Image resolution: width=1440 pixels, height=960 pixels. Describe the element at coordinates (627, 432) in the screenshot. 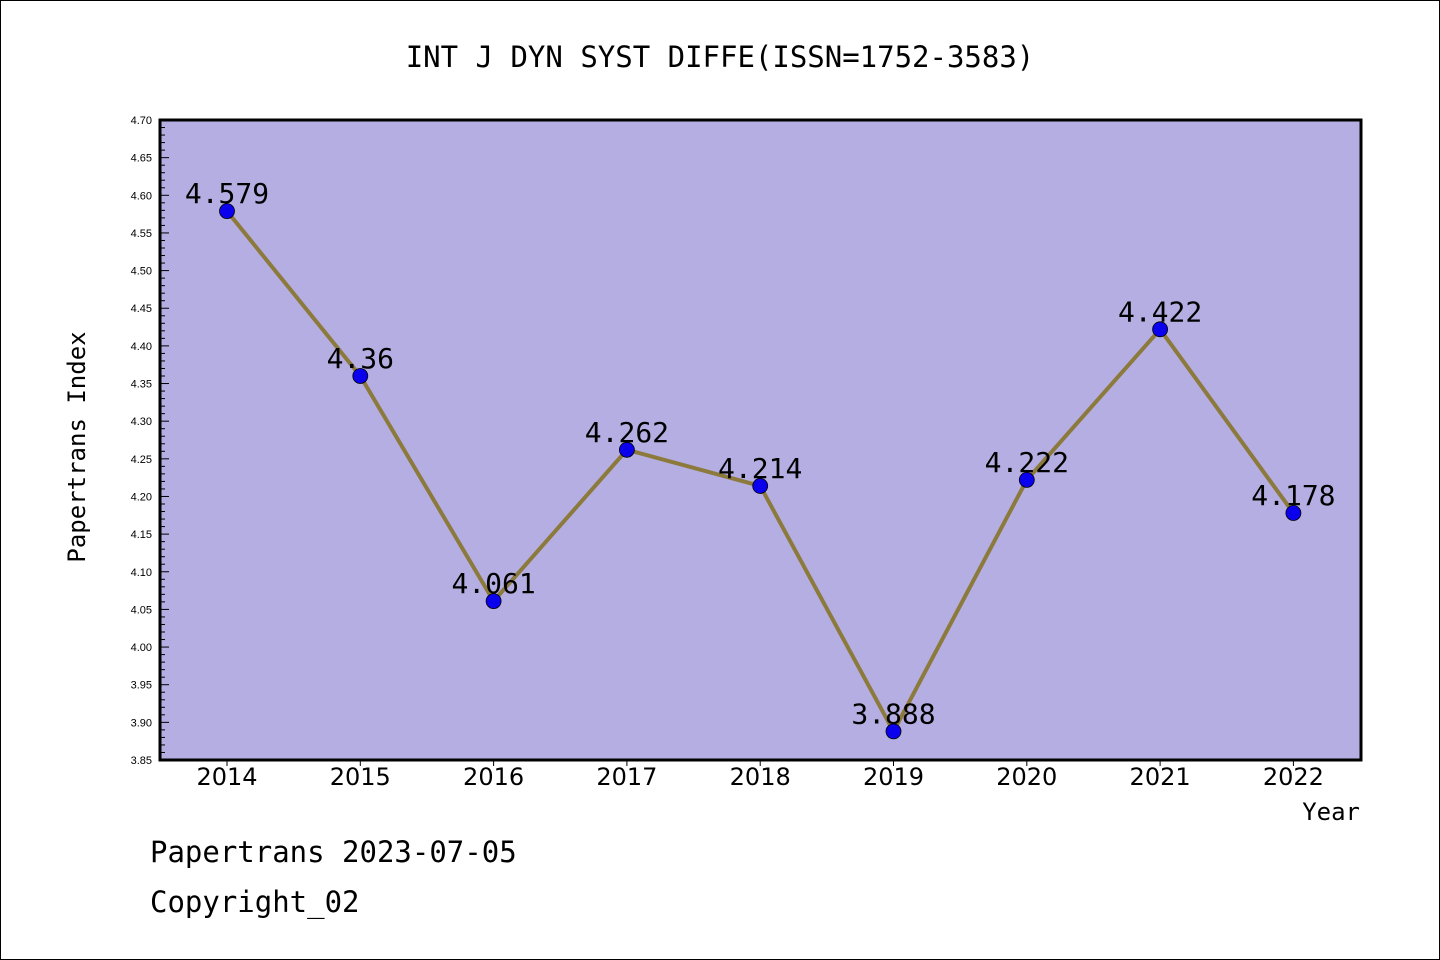

I see `data-label: 4.262` at that location.